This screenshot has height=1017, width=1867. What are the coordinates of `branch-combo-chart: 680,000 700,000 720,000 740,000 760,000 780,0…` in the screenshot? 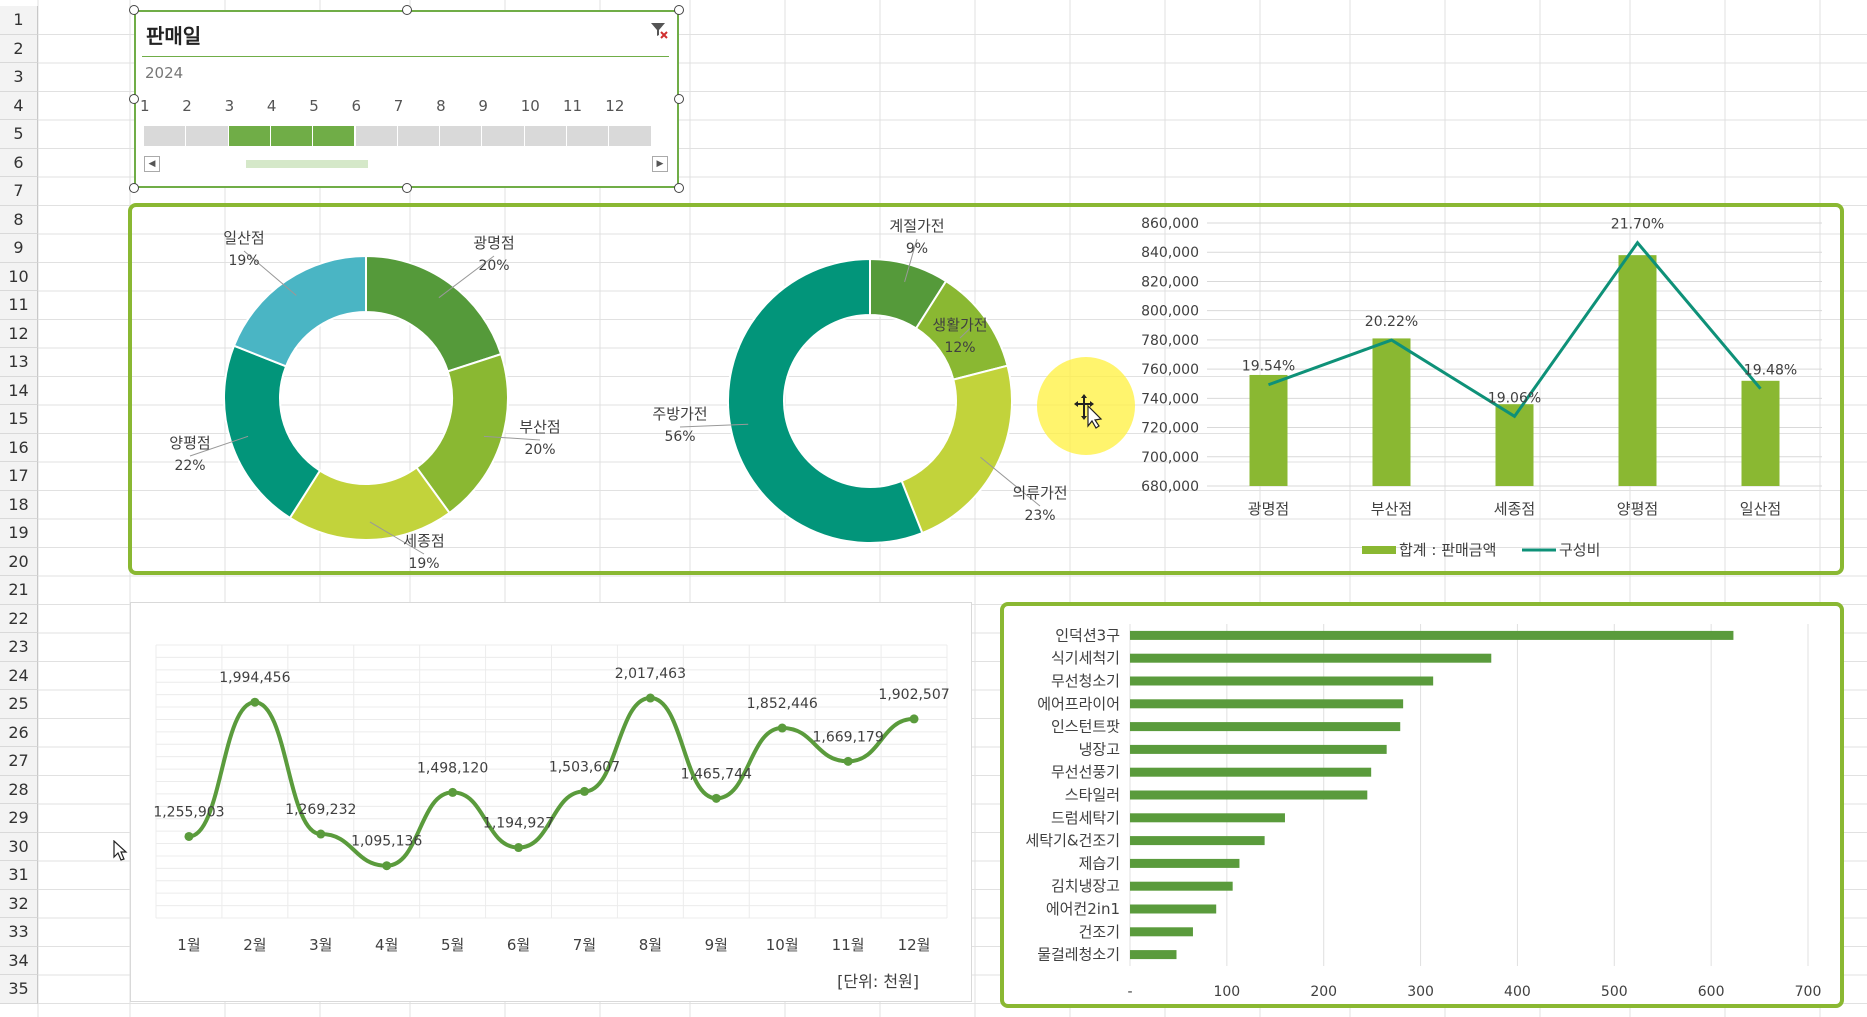 It's located at (1480, 389).